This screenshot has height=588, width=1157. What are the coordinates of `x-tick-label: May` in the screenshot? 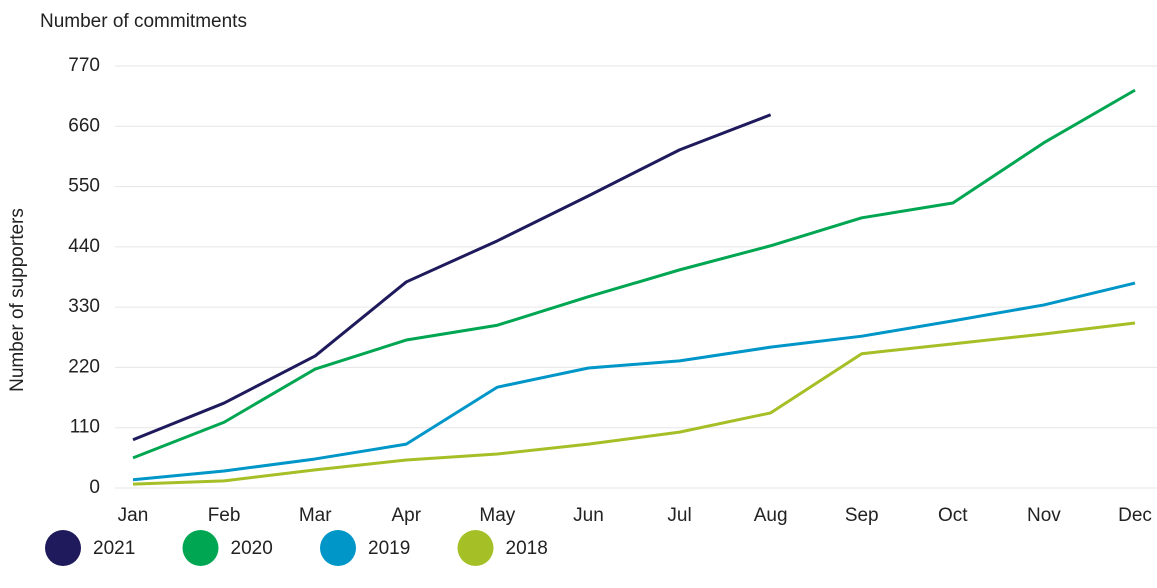 It's located at (497, 515).